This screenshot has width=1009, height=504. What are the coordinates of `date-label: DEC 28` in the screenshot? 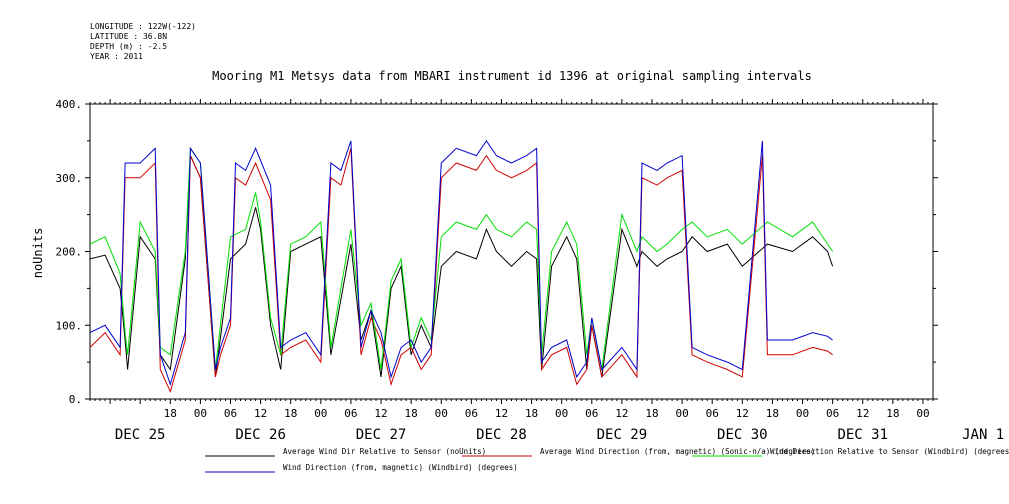 It's located at (501, 435).